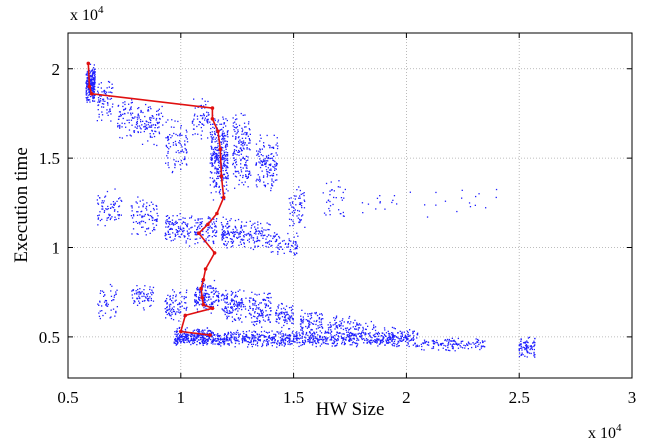 The height and width of the screenshot is (443, 647). I want to click on pareto-point, so click(218, 131).